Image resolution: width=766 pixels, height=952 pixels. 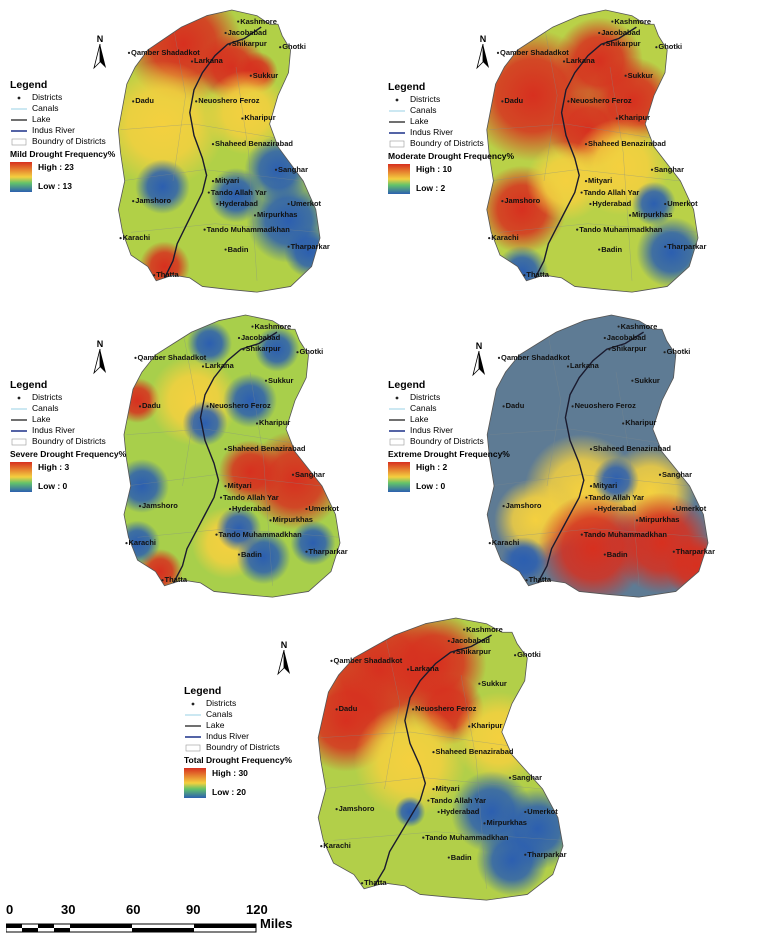 What do you see at coordinates (238, 760) in the screenshot?
I see `ramp-title: Total Drought Frequency%` at bounding box center [238, 760].